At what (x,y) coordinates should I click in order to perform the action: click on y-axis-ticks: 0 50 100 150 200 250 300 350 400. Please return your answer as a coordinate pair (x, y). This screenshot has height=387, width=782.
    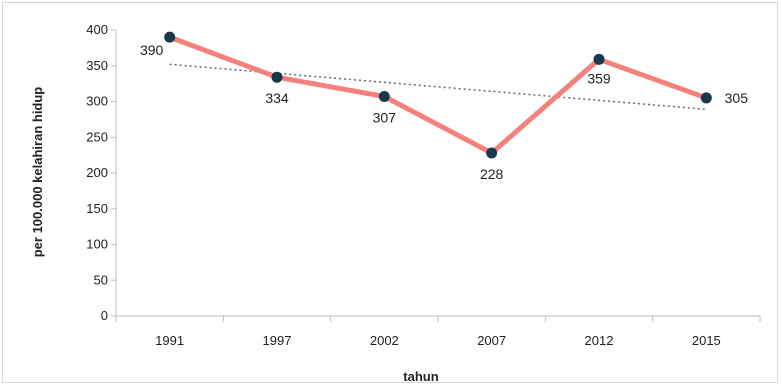
    Looking at the image, I should click on (101, 172).